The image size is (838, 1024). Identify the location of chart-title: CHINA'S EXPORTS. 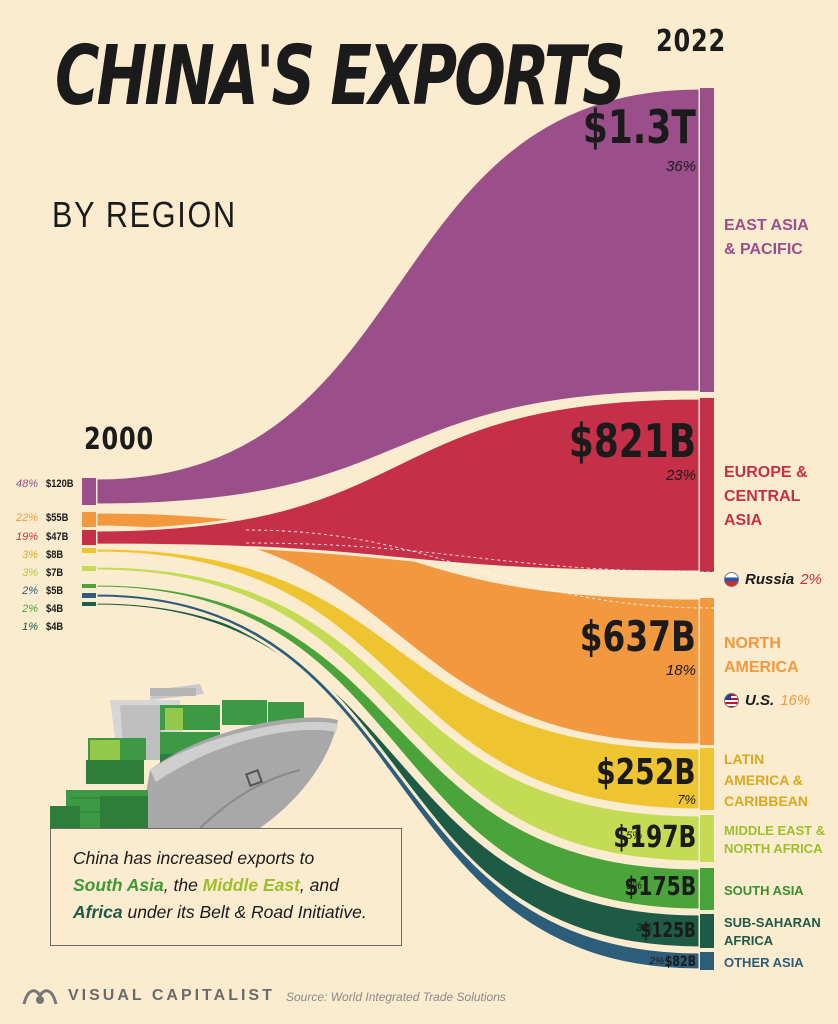
(340, 76).